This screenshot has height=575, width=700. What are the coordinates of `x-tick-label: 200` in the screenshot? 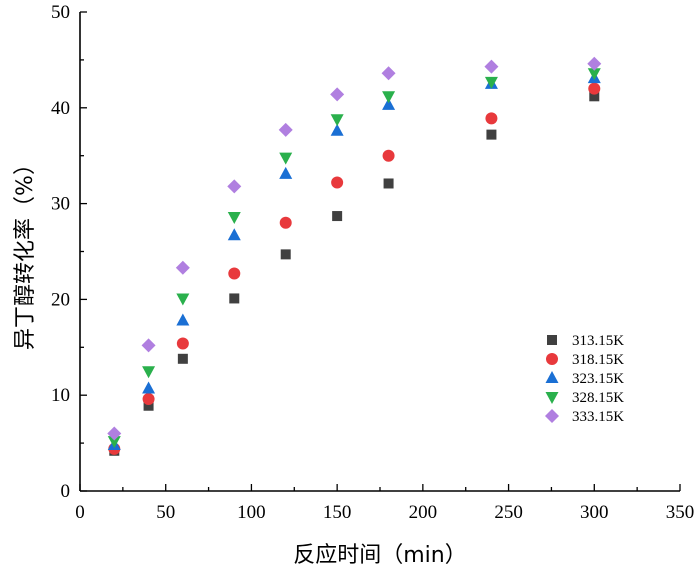 It's located at (423, 512).